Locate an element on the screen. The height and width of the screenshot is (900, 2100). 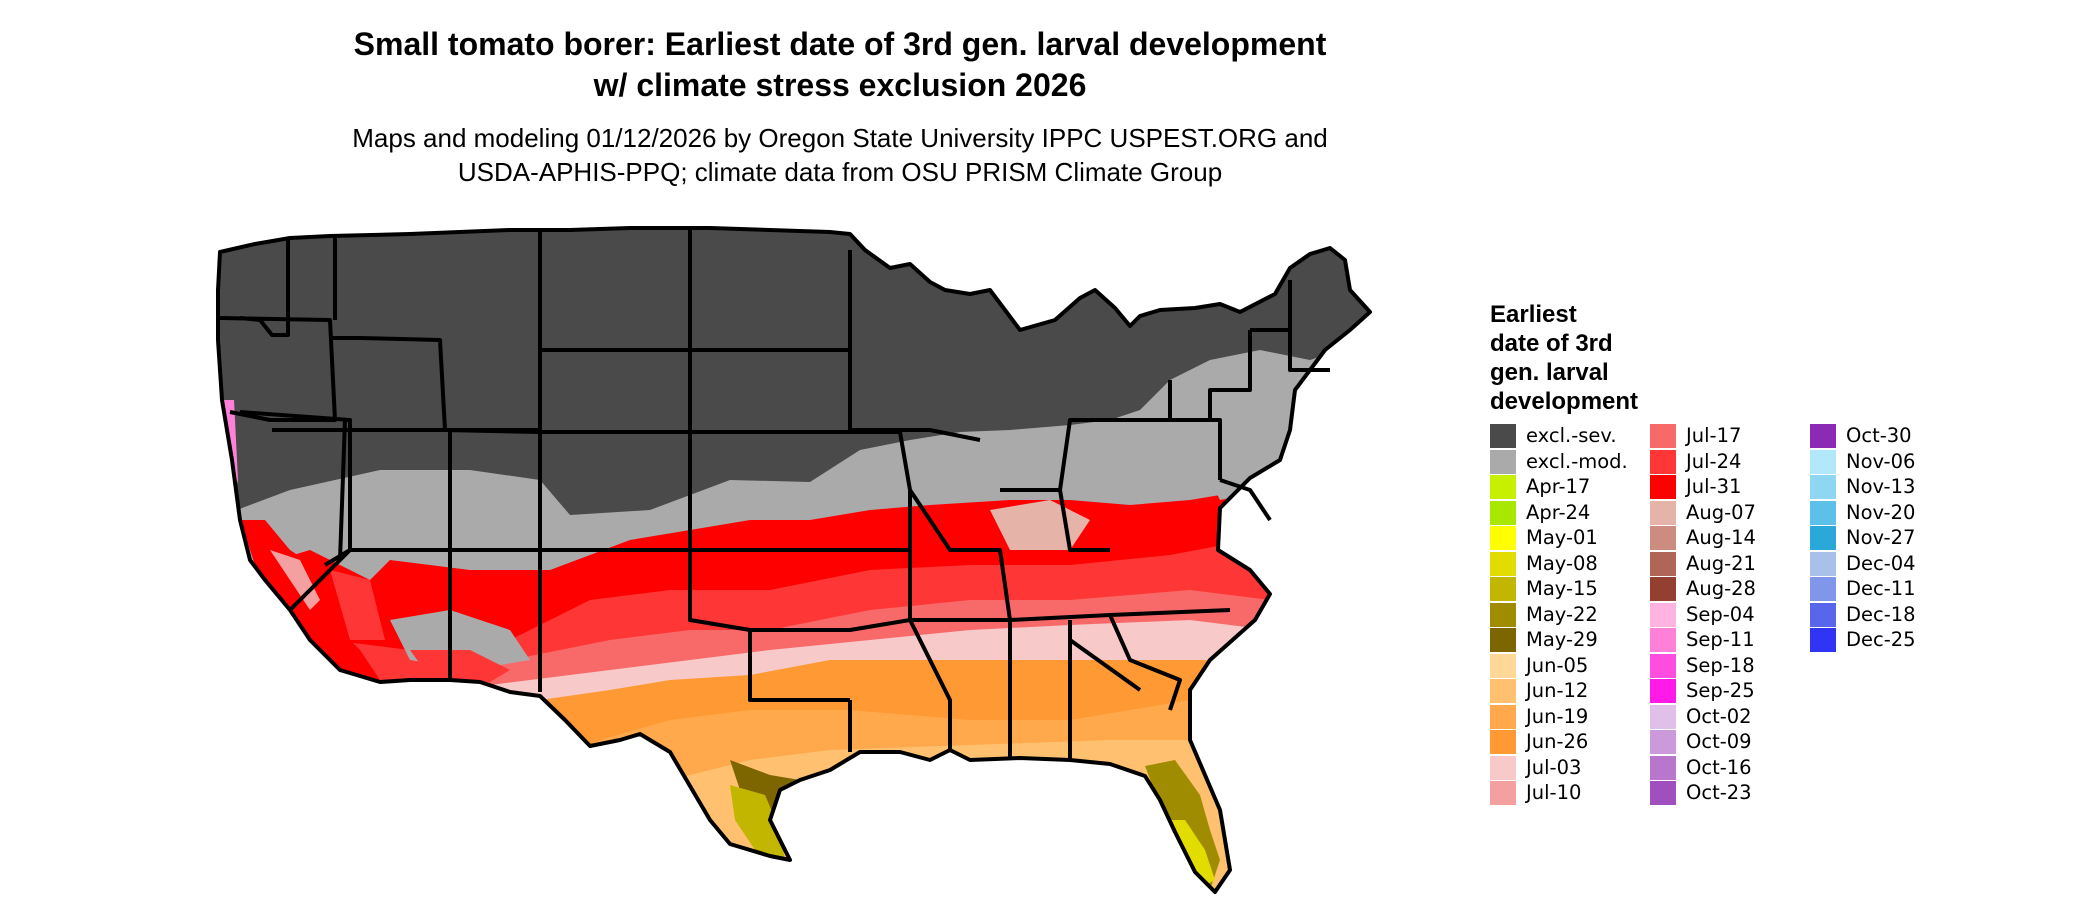
legend-label: Dec-04 is located at coordinates (1881, 563).